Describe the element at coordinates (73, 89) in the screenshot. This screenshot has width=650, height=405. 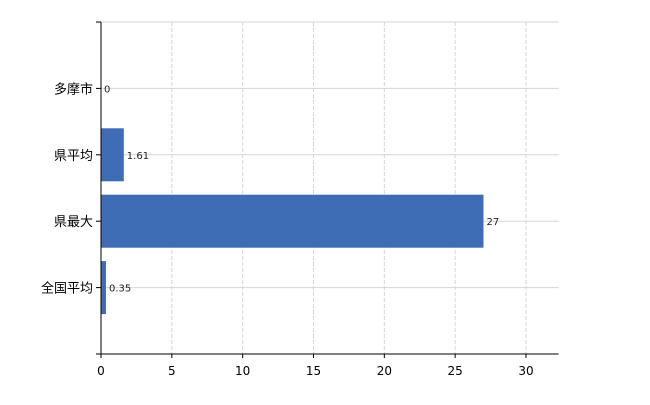
I see `category-label: 多摩市` at that location.